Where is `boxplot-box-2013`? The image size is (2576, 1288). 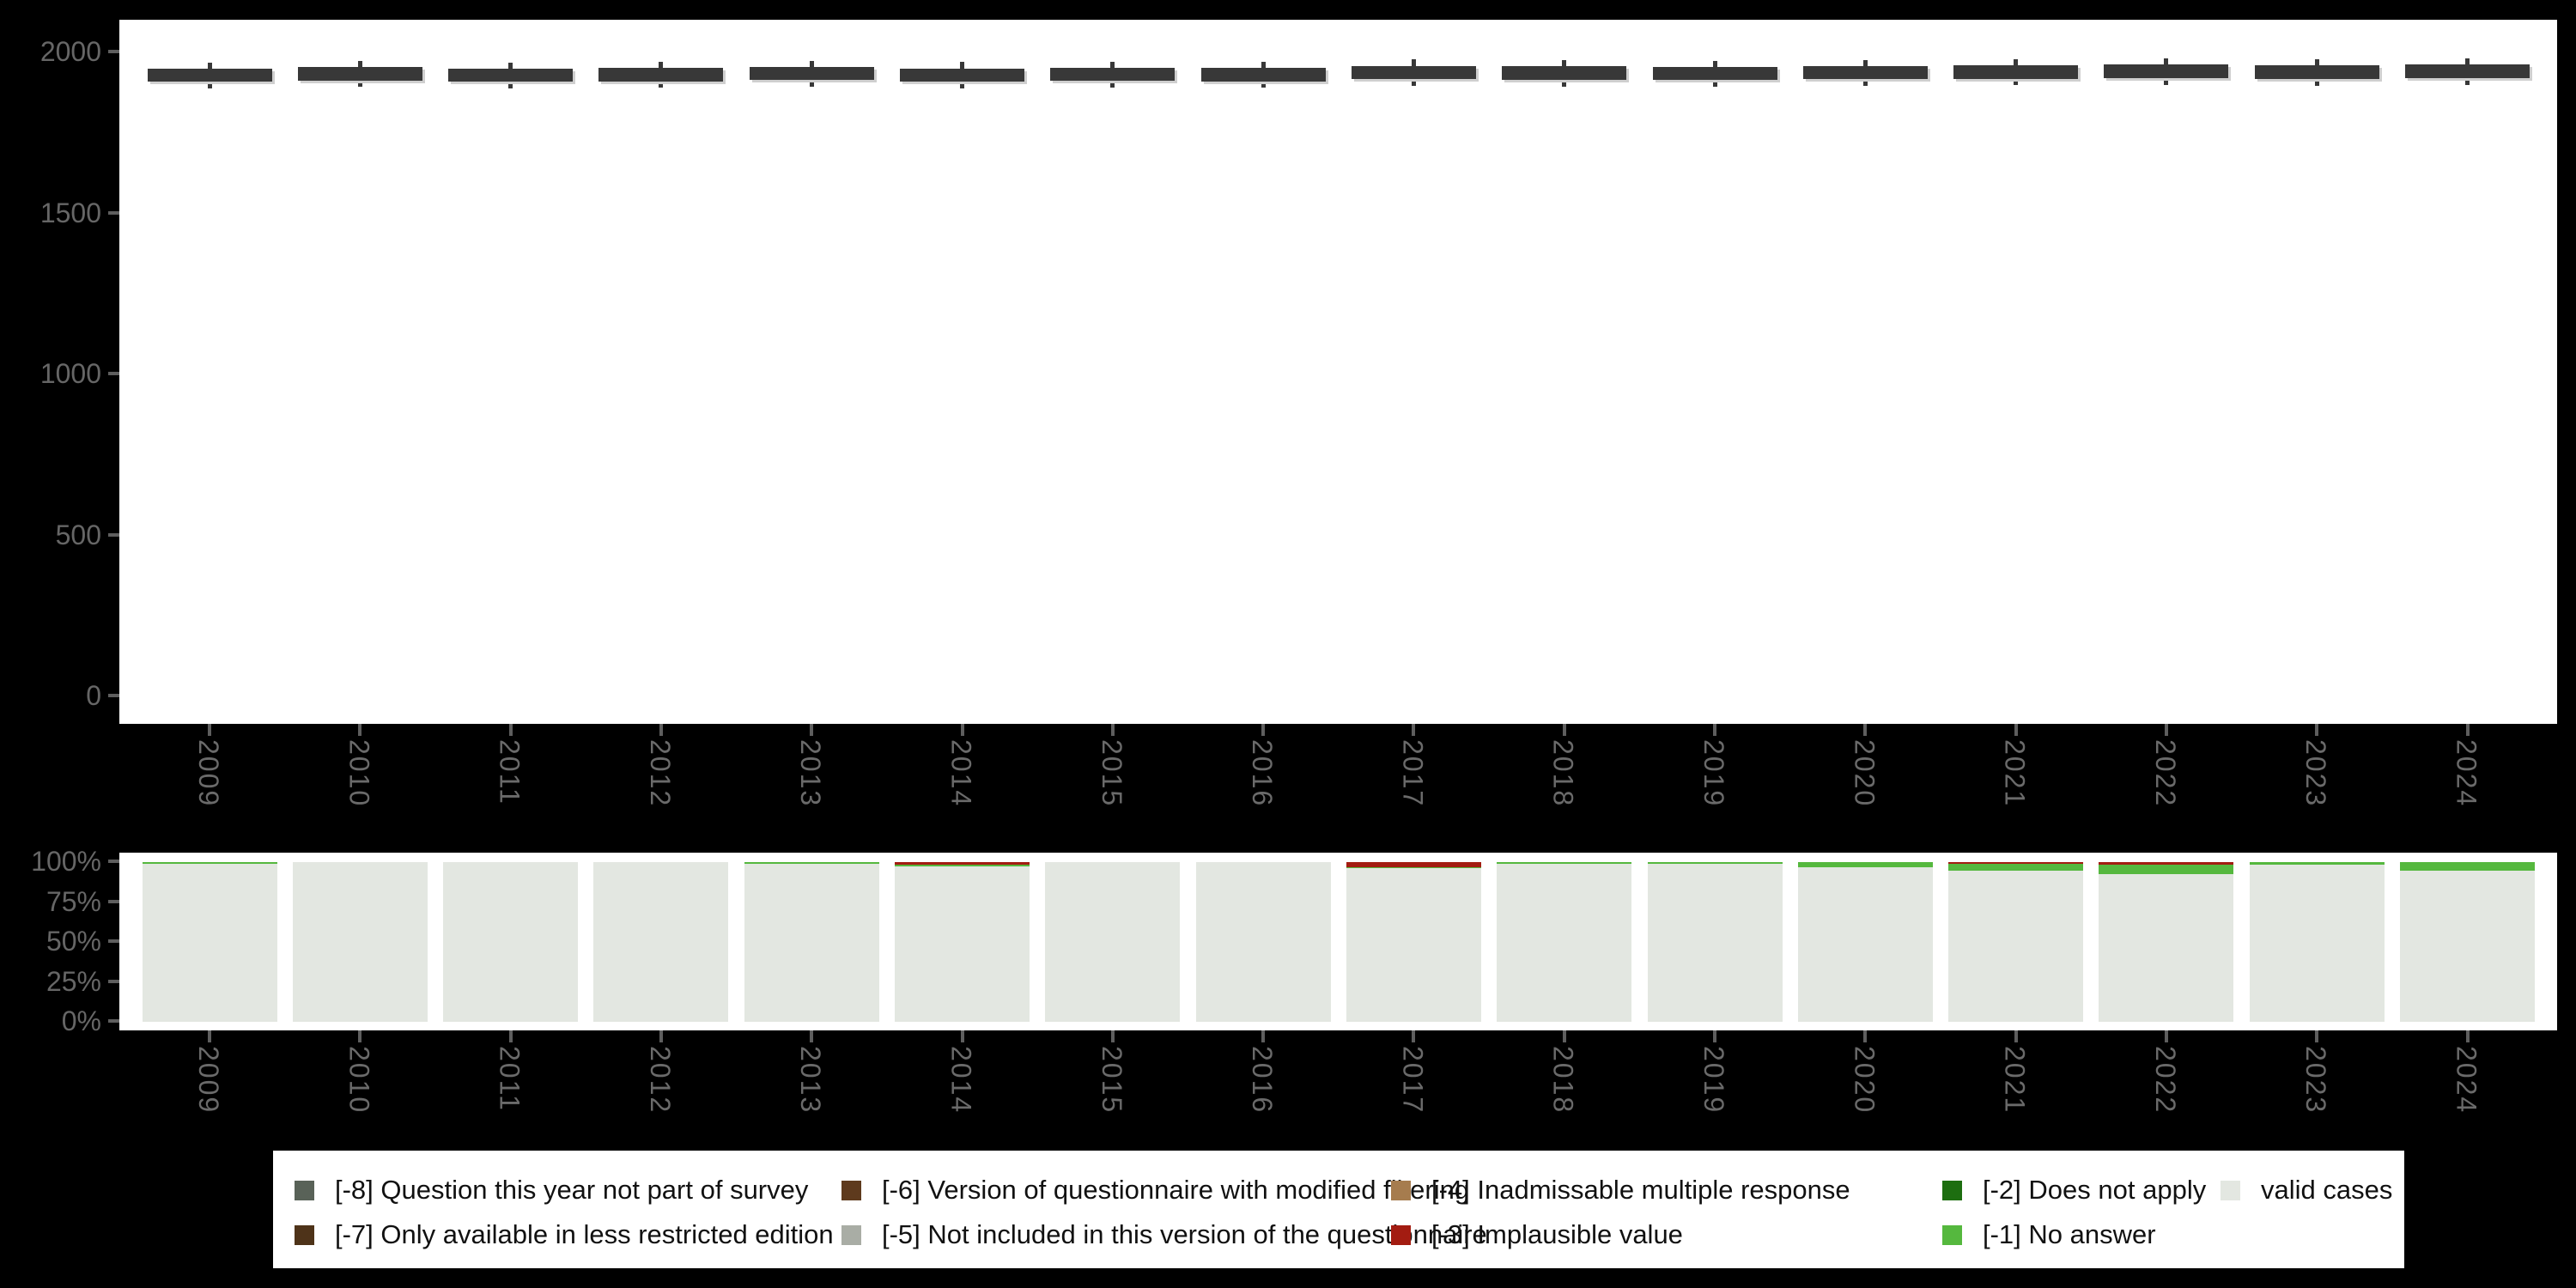
boxplot-box-2013 is located at coordinates (812, 74).